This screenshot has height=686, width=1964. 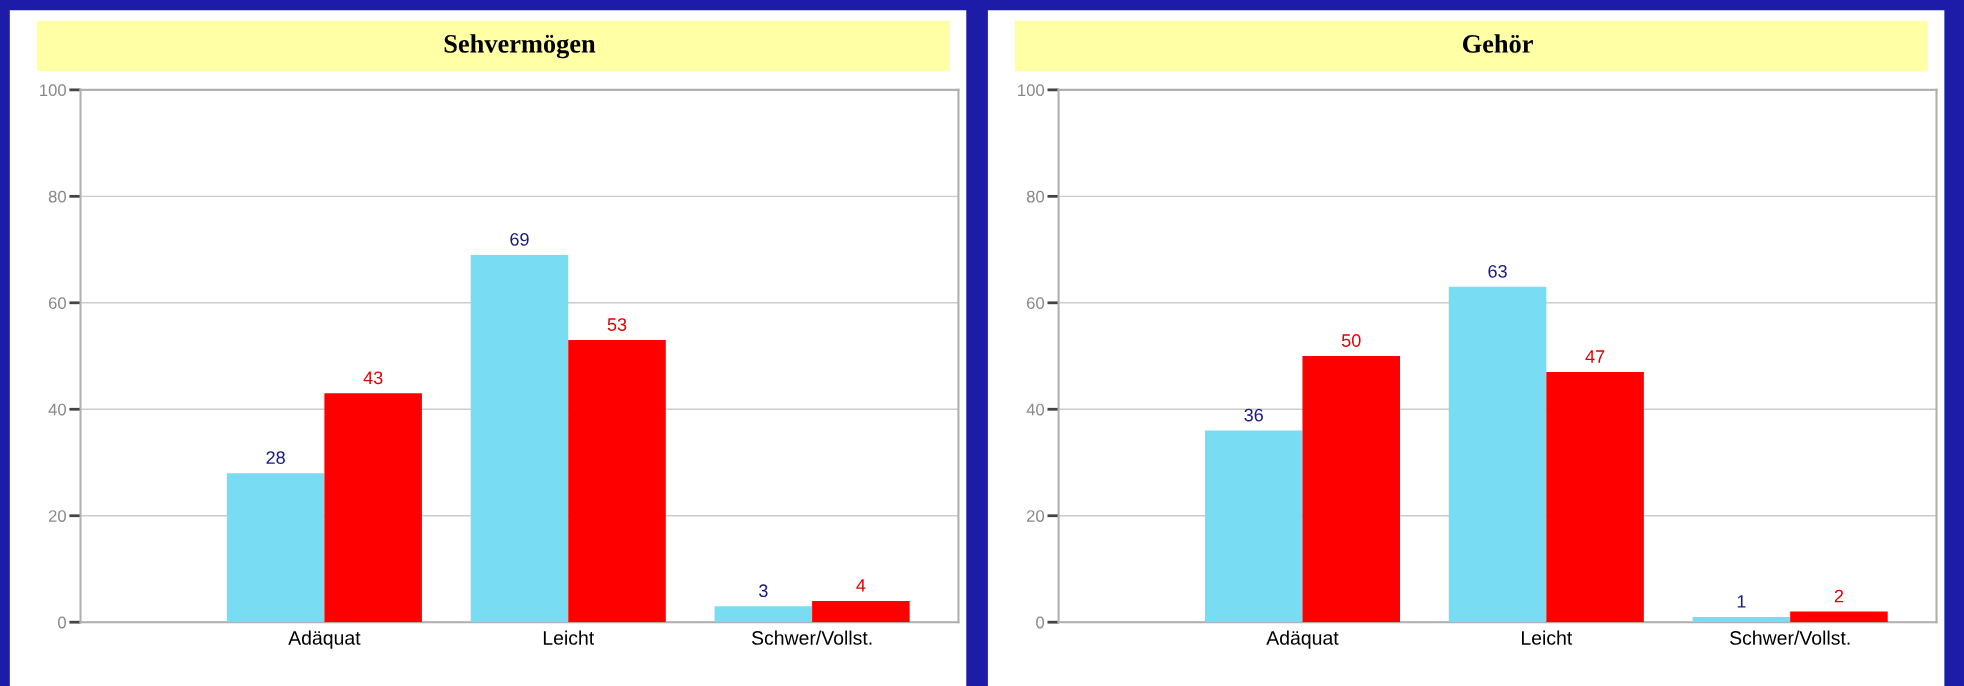 I want to click on data-label: 1, so click(x=1741, y=601).